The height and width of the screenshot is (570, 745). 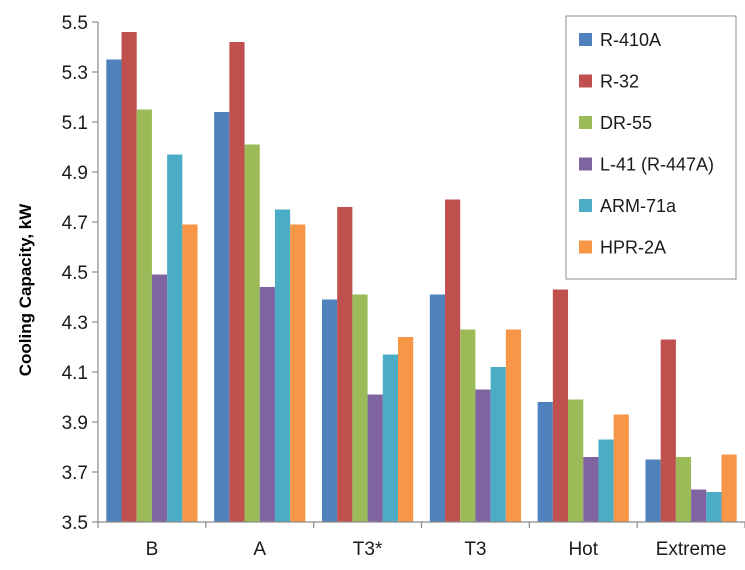 What do you see at coordinates (222, 317) in the screenshot?
I see `bar-r-410a-a` at bounding box center [222, 317].